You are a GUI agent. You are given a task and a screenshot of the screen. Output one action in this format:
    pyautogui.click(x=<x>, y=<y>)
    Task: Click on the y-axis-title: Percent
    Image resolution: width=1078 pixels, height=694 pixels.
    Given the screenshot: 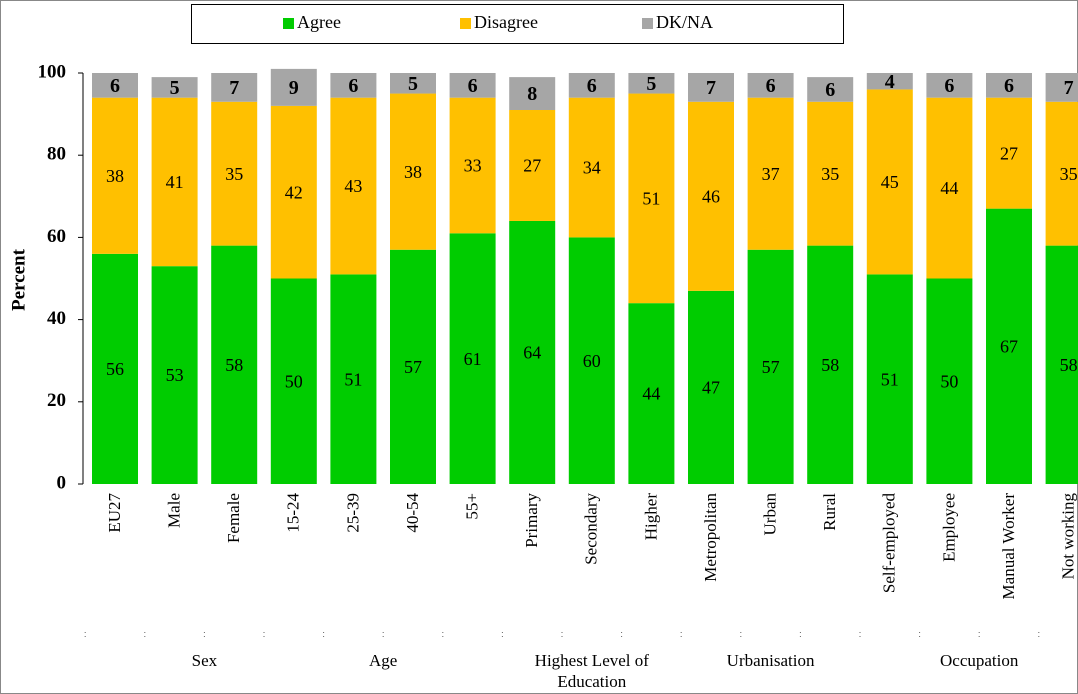 What is the action you would take?
    pyautogui.click(x=18, y=279)
    